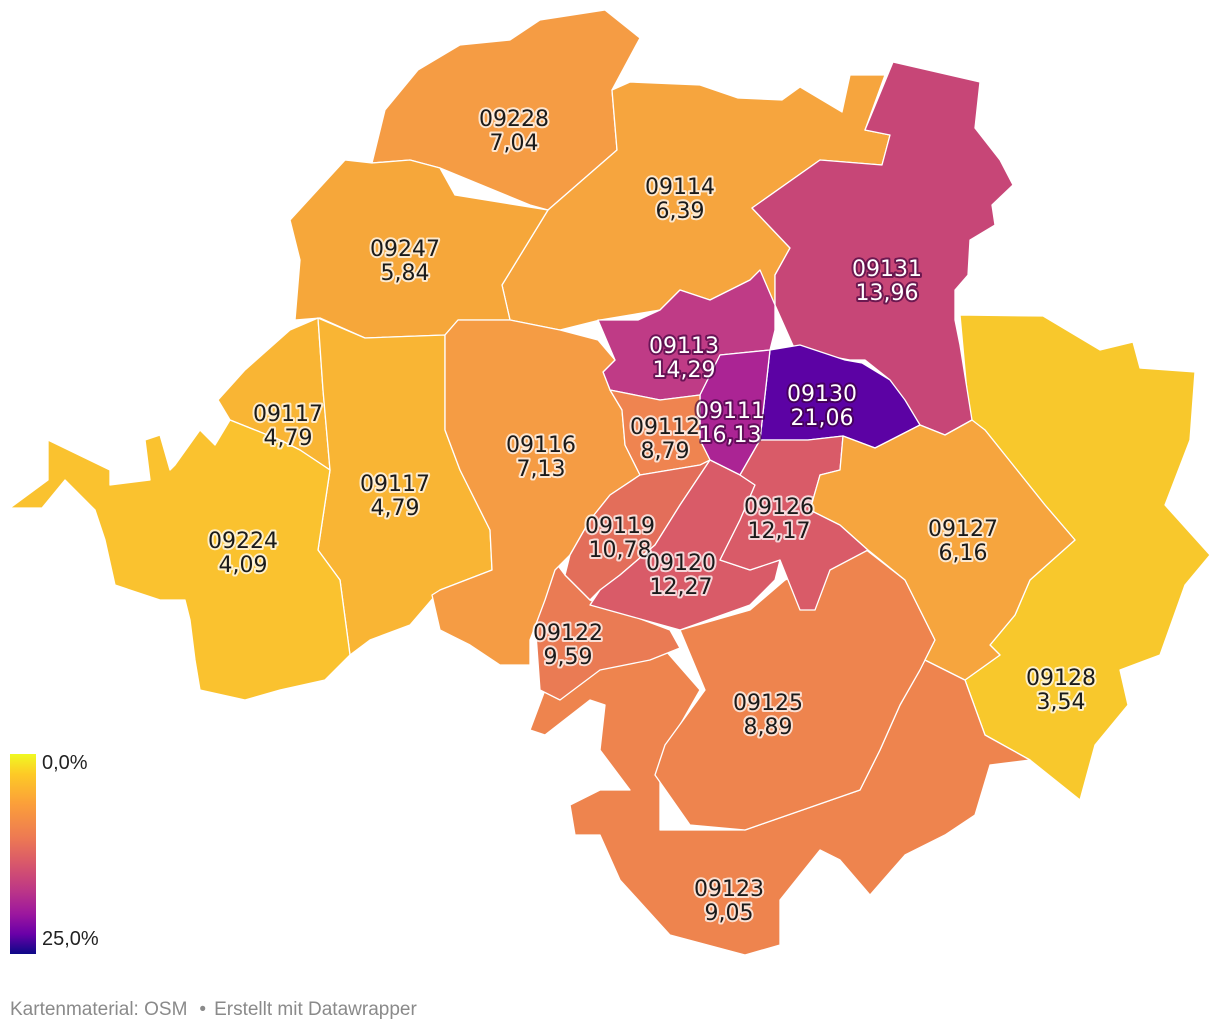  I want to click on region-label-09120: 09120 12,27, so click(681, 575).